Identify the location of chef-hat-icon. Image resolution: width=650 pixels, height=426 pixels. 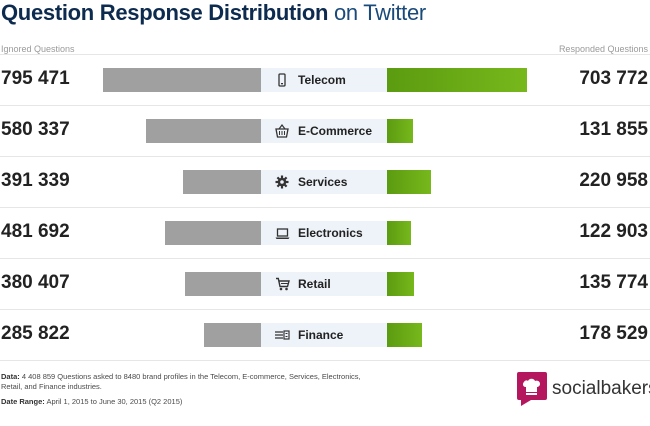
(532, 389).